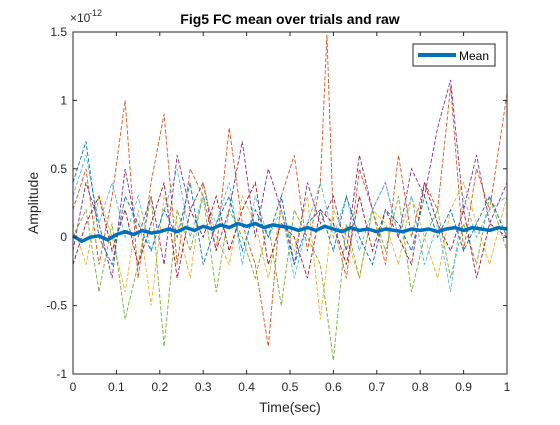 The image size is (560, 425). I want to click on y-tick-label: -0.5, so click(56, 306).